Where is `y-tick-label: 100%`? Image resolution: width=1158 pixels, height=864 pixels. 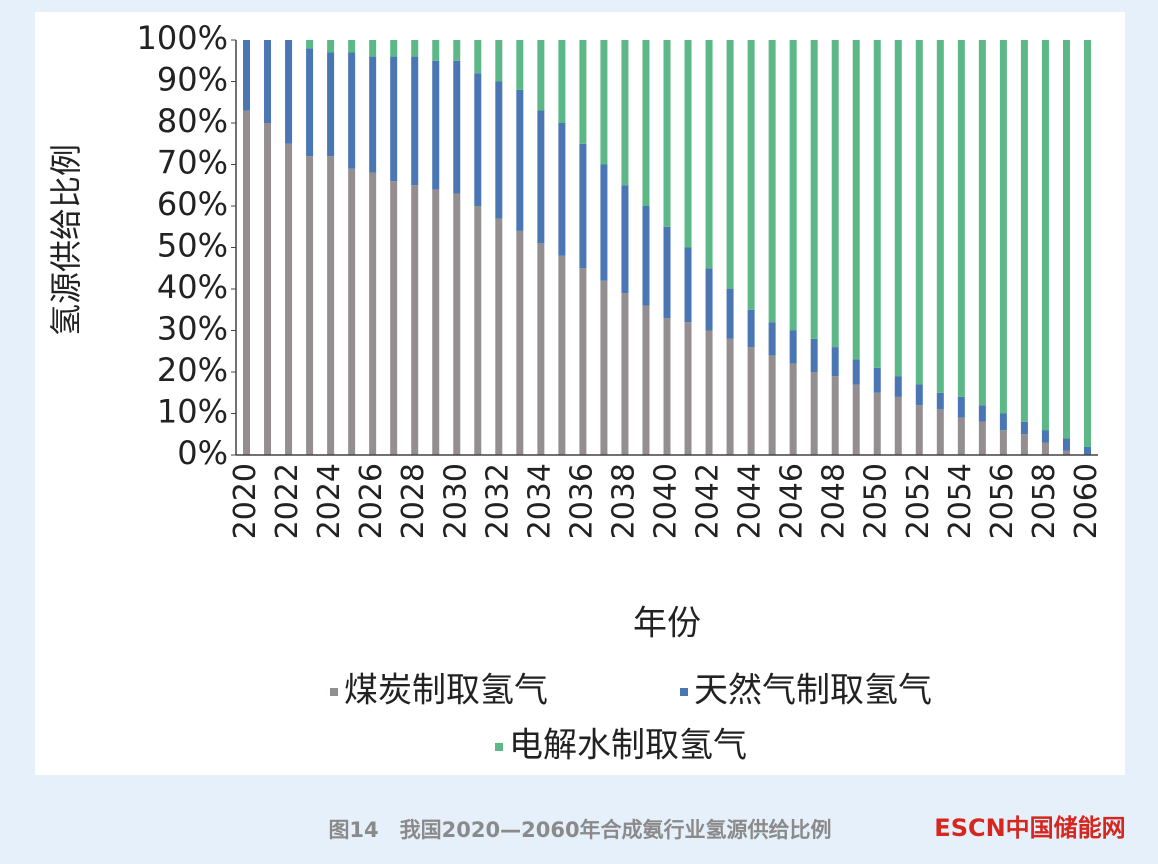
y-tick-label: 100% is located at coordinates (182, 38).